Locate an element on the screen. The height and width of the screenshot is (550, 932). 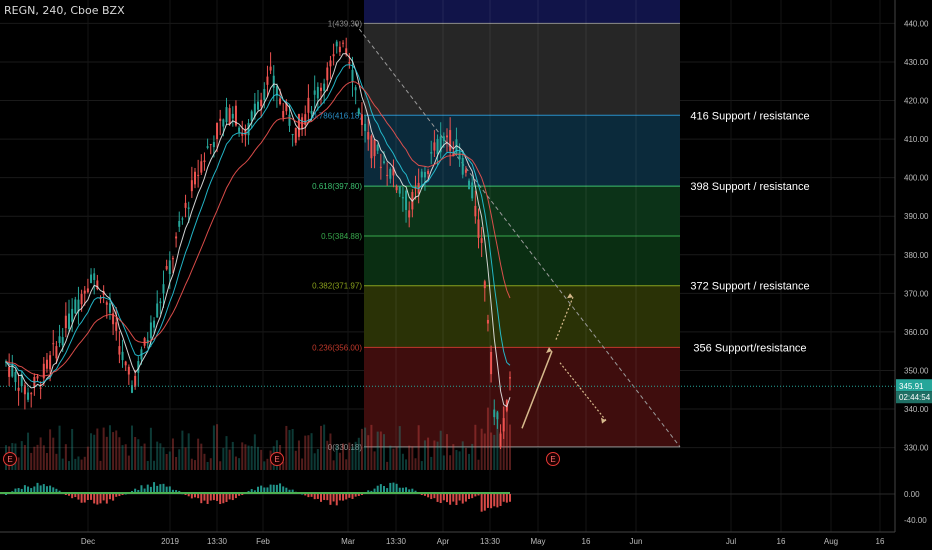
earnings-marker-label: E is located at coordinates (276, 459).